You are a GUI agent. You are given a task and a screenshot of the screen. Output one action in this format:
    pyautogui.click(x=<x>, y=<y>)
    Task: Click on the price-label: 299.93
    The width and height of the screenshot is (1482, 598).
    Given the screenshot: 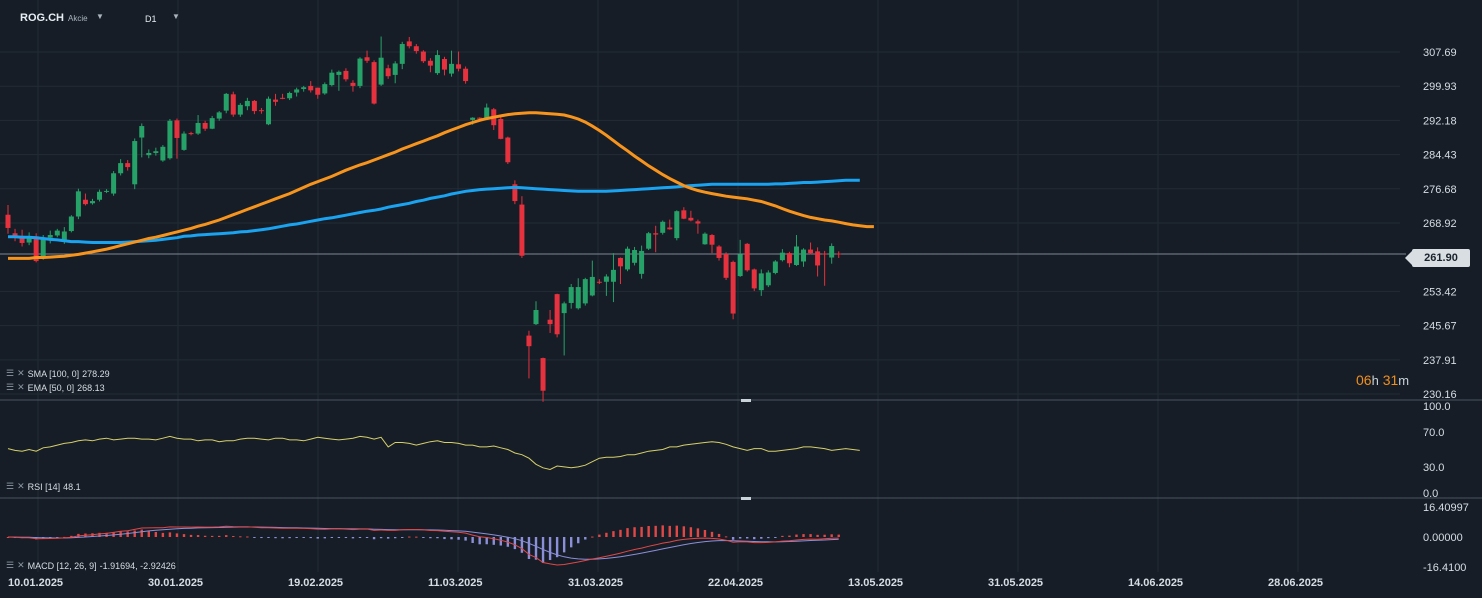 What is the action you would take?
    pyautogui.click(x=1440, y=87)
    